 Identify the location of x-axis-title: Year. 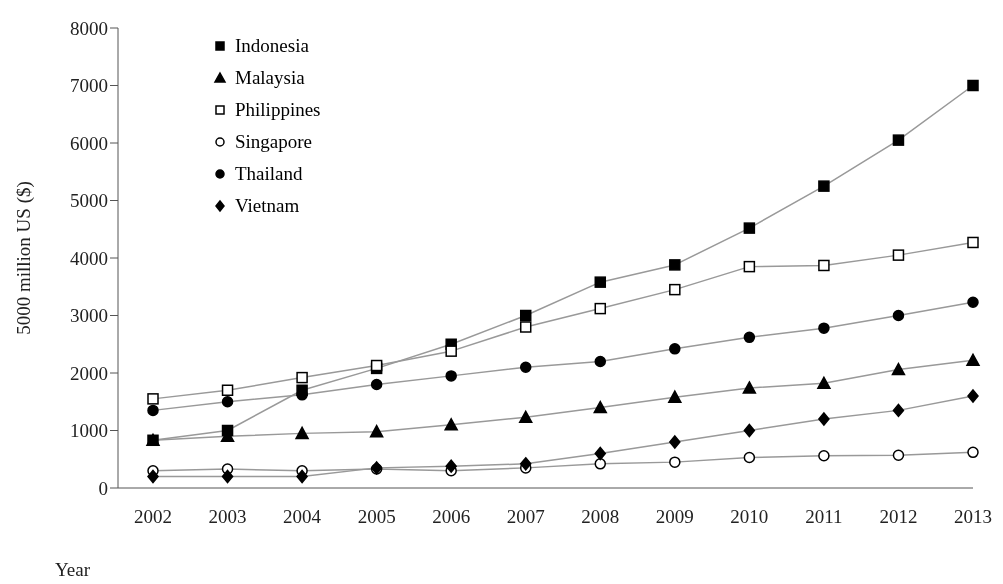
(73, 569).